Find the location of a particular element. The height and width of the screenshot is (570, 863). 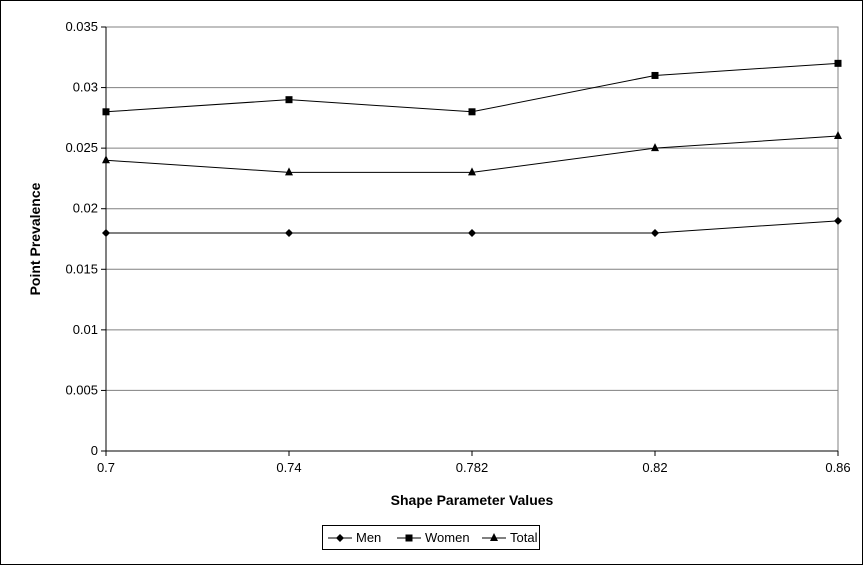

series-women is located at coordinates (472, 87).